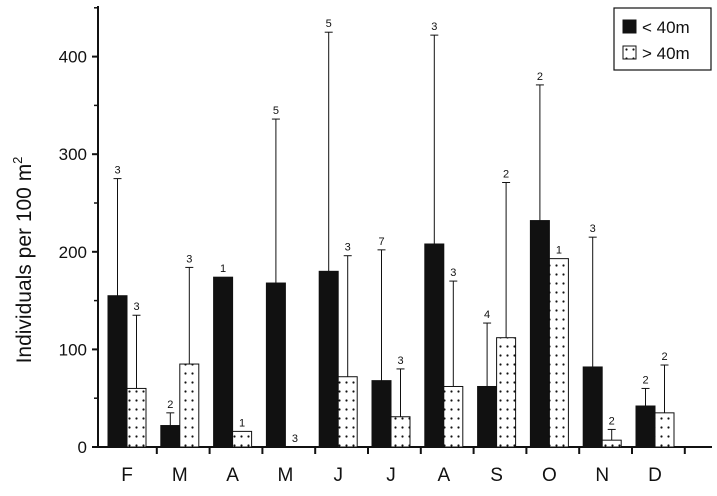 Image resolution: width=717 pixels, height=496 pixels. Describe the element at coordinates (629, 26) in the screenshot. I see `legend-swatch-under-40m` at that location.